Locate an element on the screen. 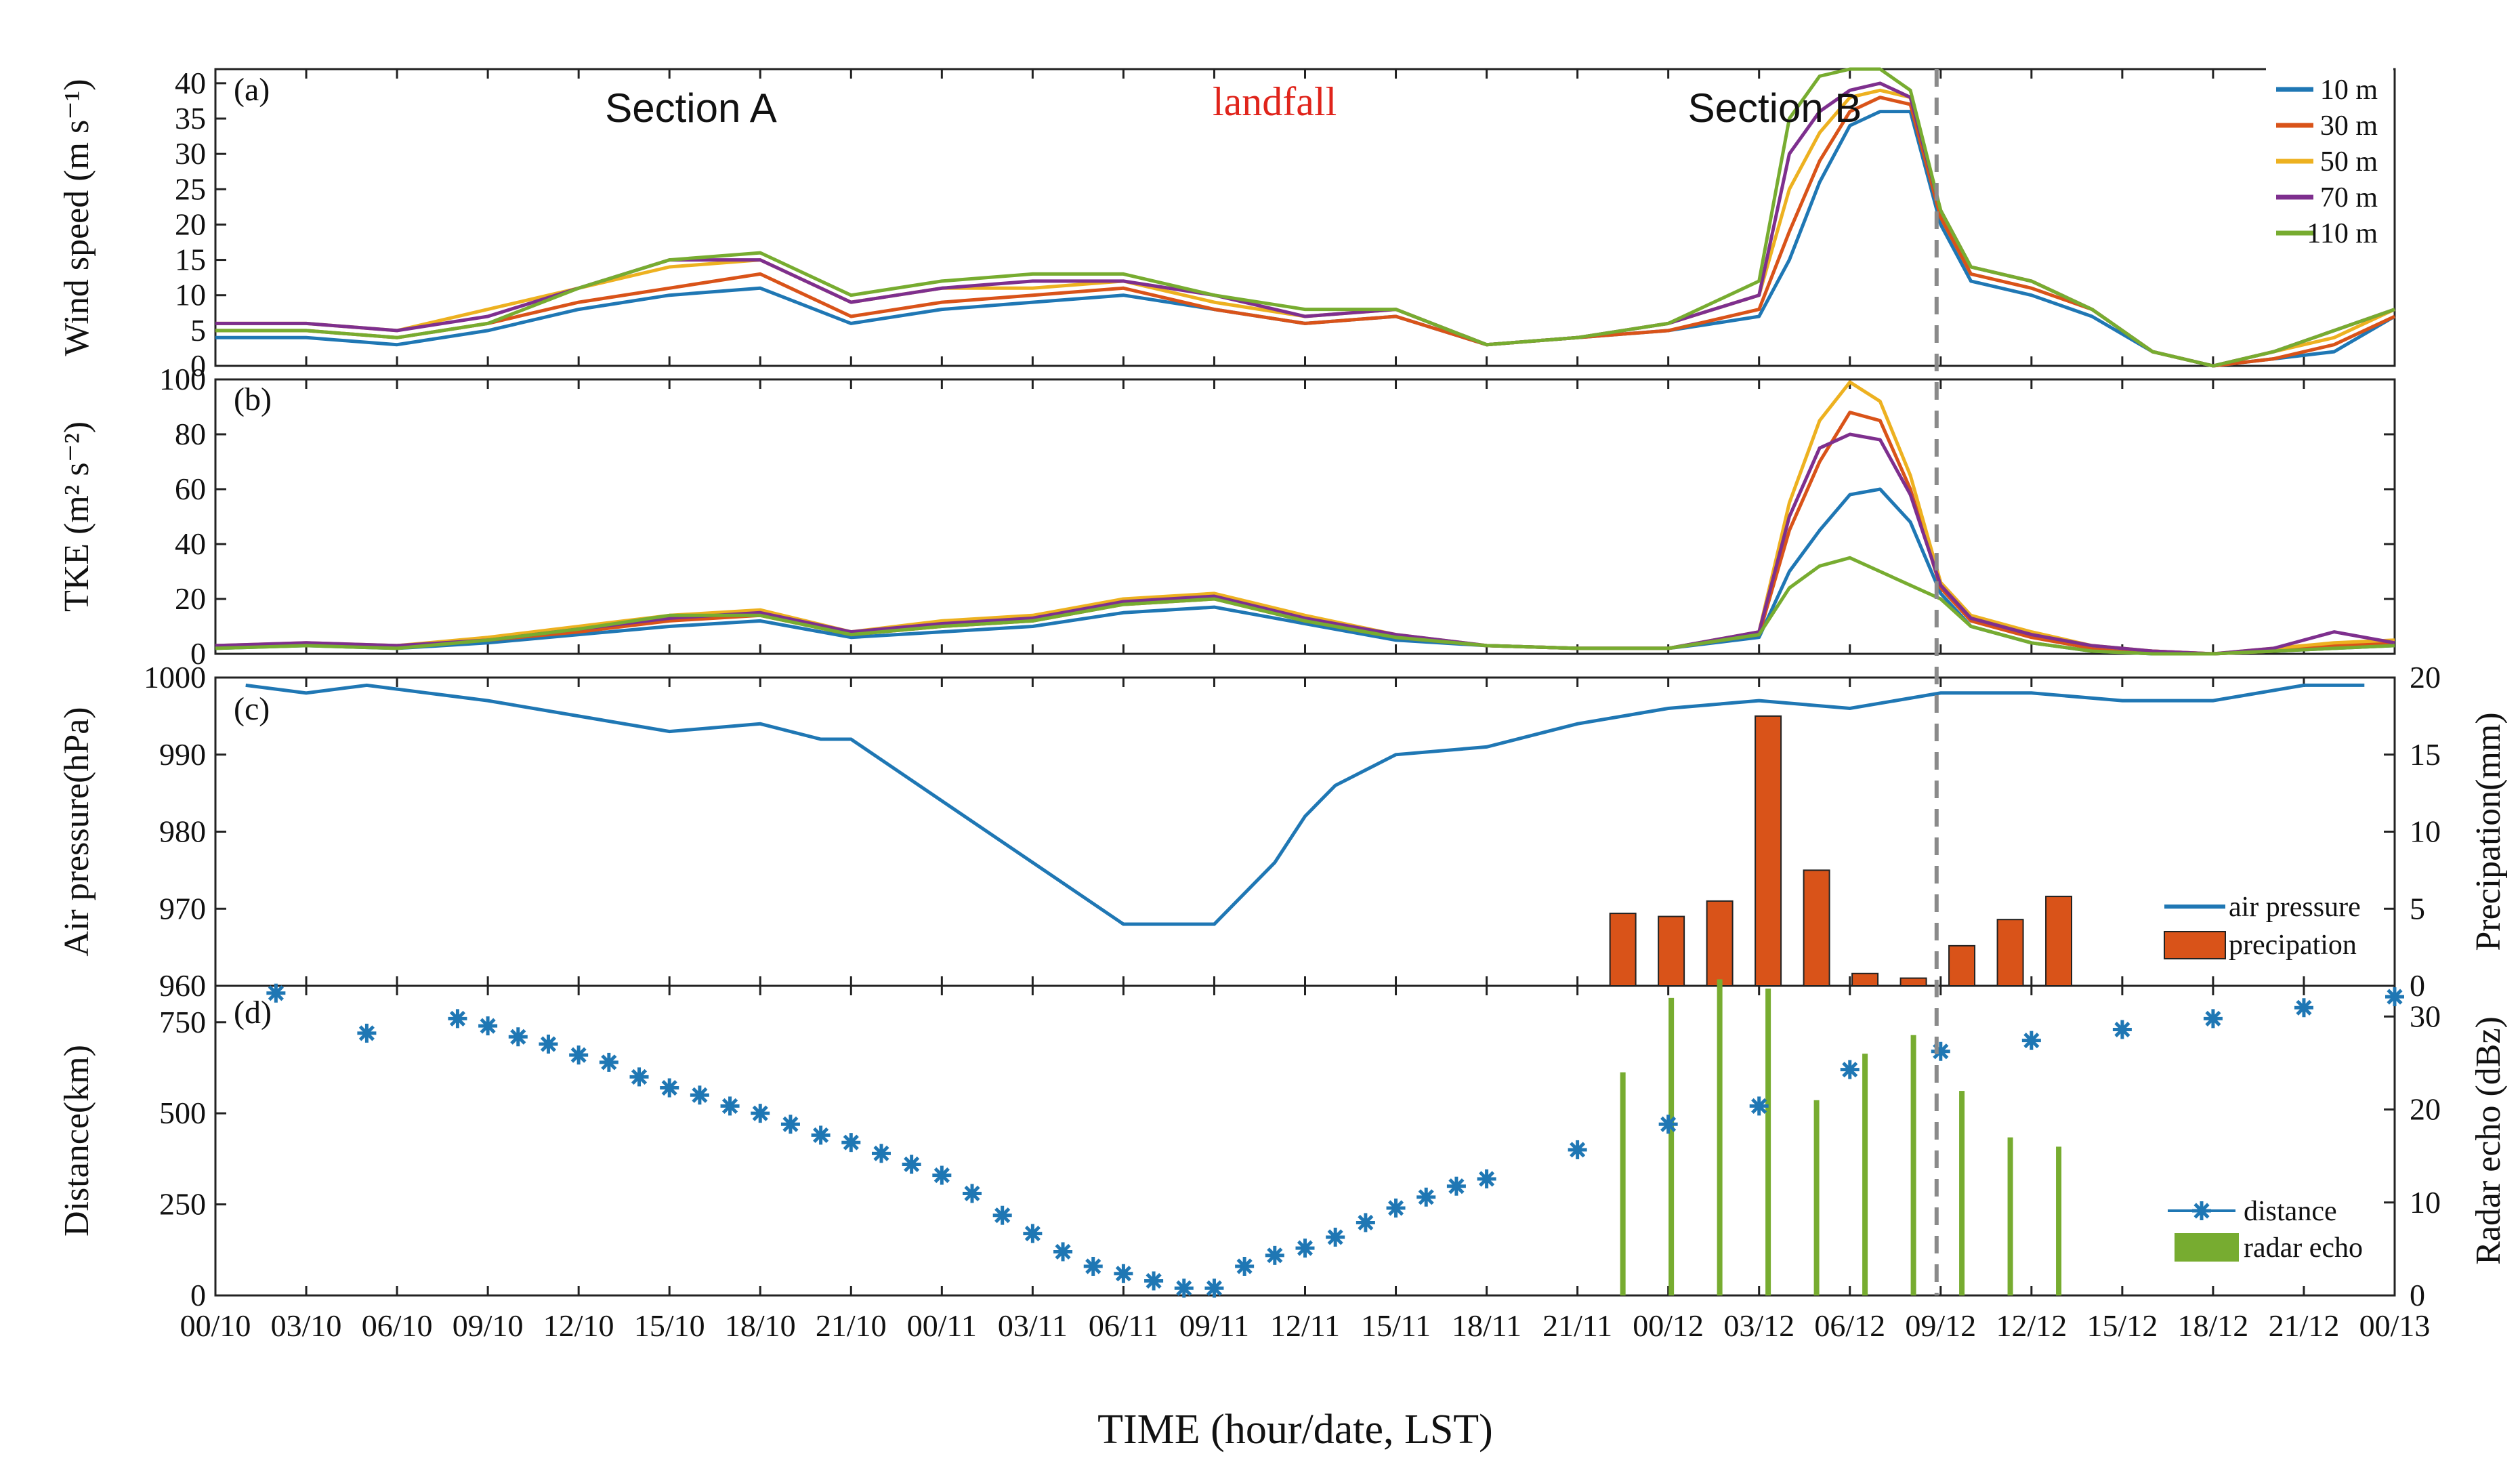 Image resolution: width=2520 pixels, height=1475 pixels. y-tick-label-right: 10 is located at coordinates (2425, 831).